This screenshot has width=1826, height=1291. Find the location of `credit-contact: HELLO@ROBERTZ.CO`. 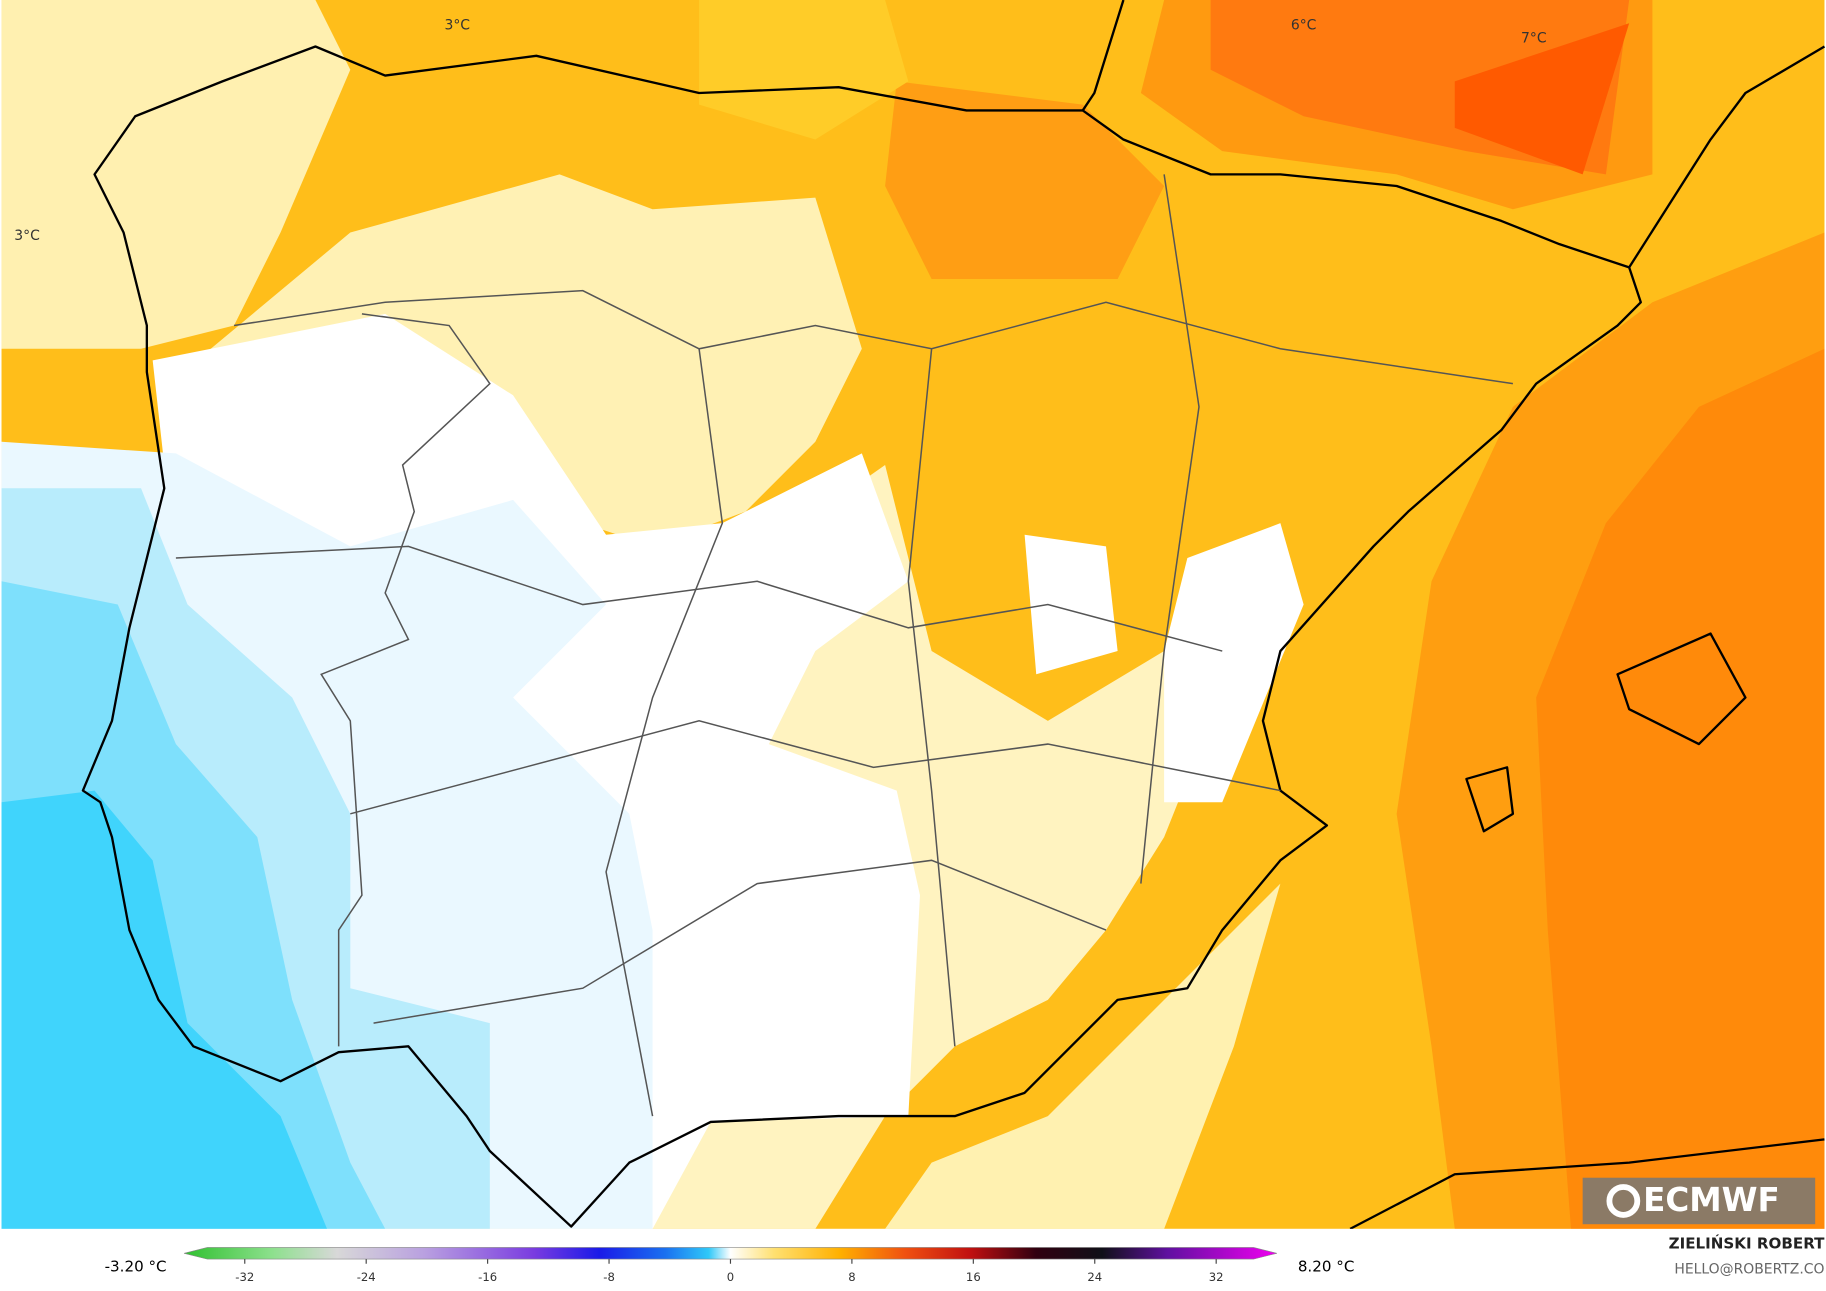

credit-contact: HELLO@ROBERTZ.CO is located at coordinates (1749, 1270).